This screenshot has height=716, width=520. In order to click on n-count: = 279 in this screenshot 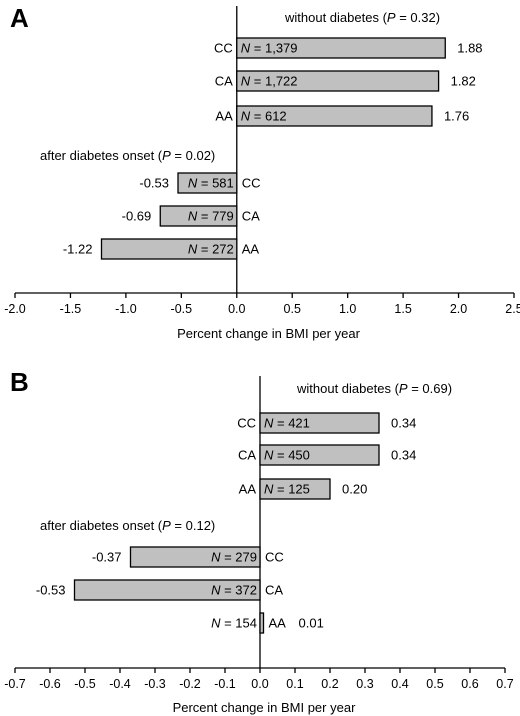, I will do `click(238, 557)`.